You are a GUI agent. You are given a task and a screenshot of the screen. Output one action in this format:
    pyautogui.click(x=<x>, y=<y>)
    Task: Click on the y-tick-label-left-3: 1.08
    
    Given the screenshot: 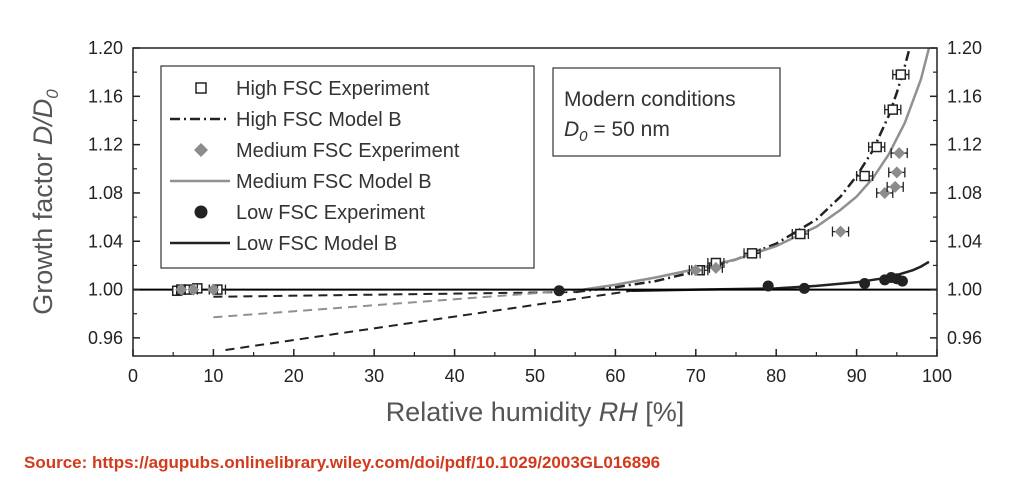 What is the action you would take?
    pyautogui.click(x=105, y=193)
    